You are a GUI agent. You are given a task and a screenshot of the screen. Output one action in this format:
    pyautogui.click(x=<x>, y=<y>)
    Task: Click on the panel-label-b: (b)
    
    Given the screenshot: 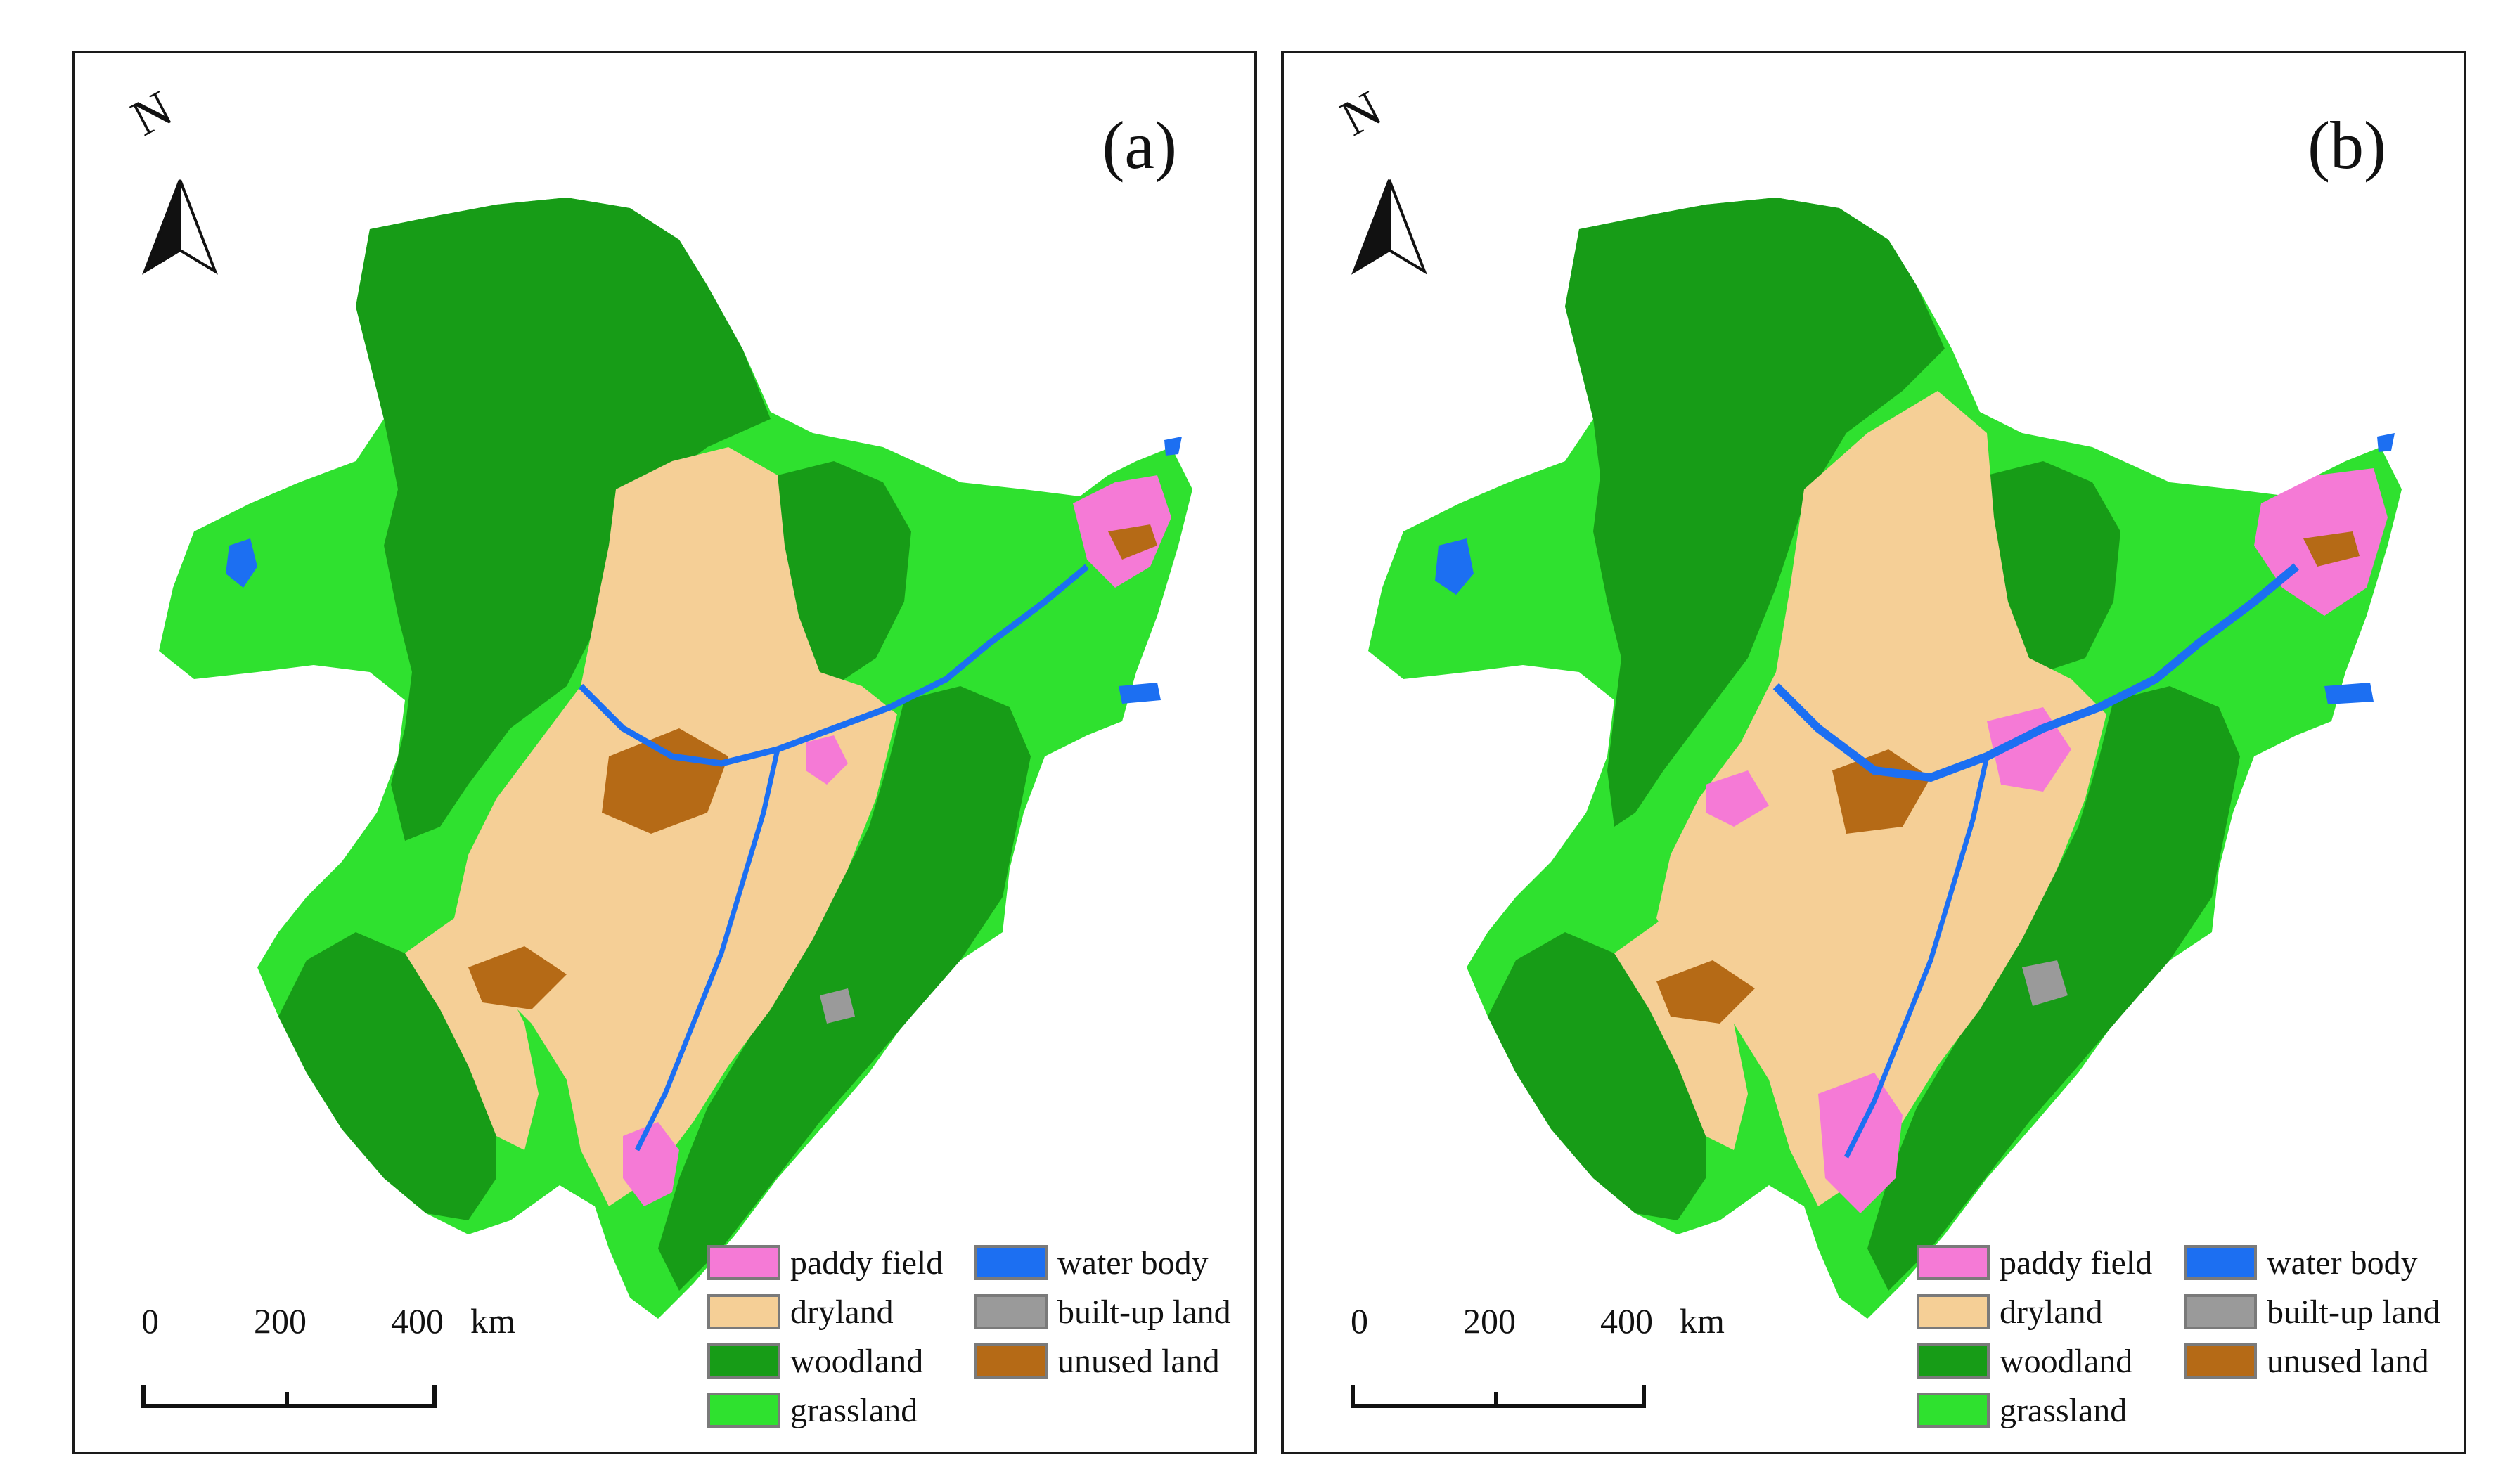 What is the action you would take?
    pyautogui.click(x=2347, y=145)
    